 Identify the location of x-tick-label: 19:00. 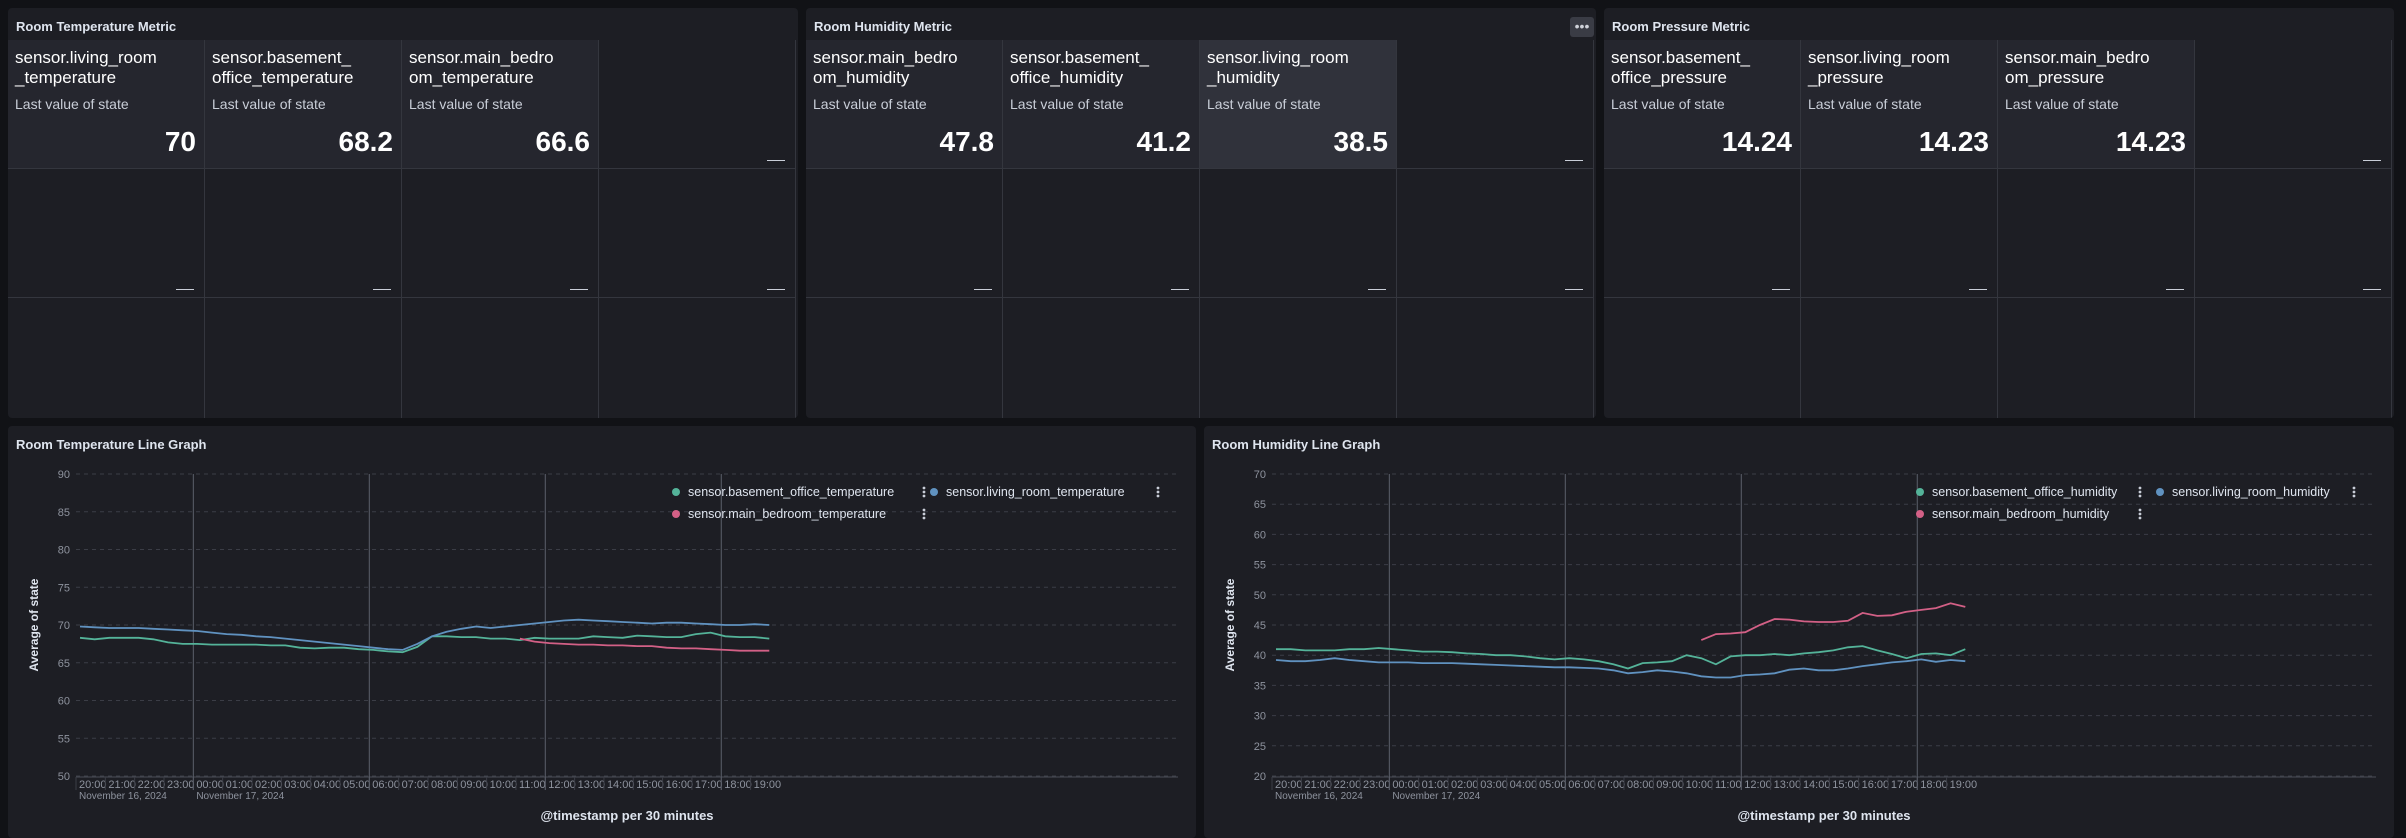
(1964, 785).